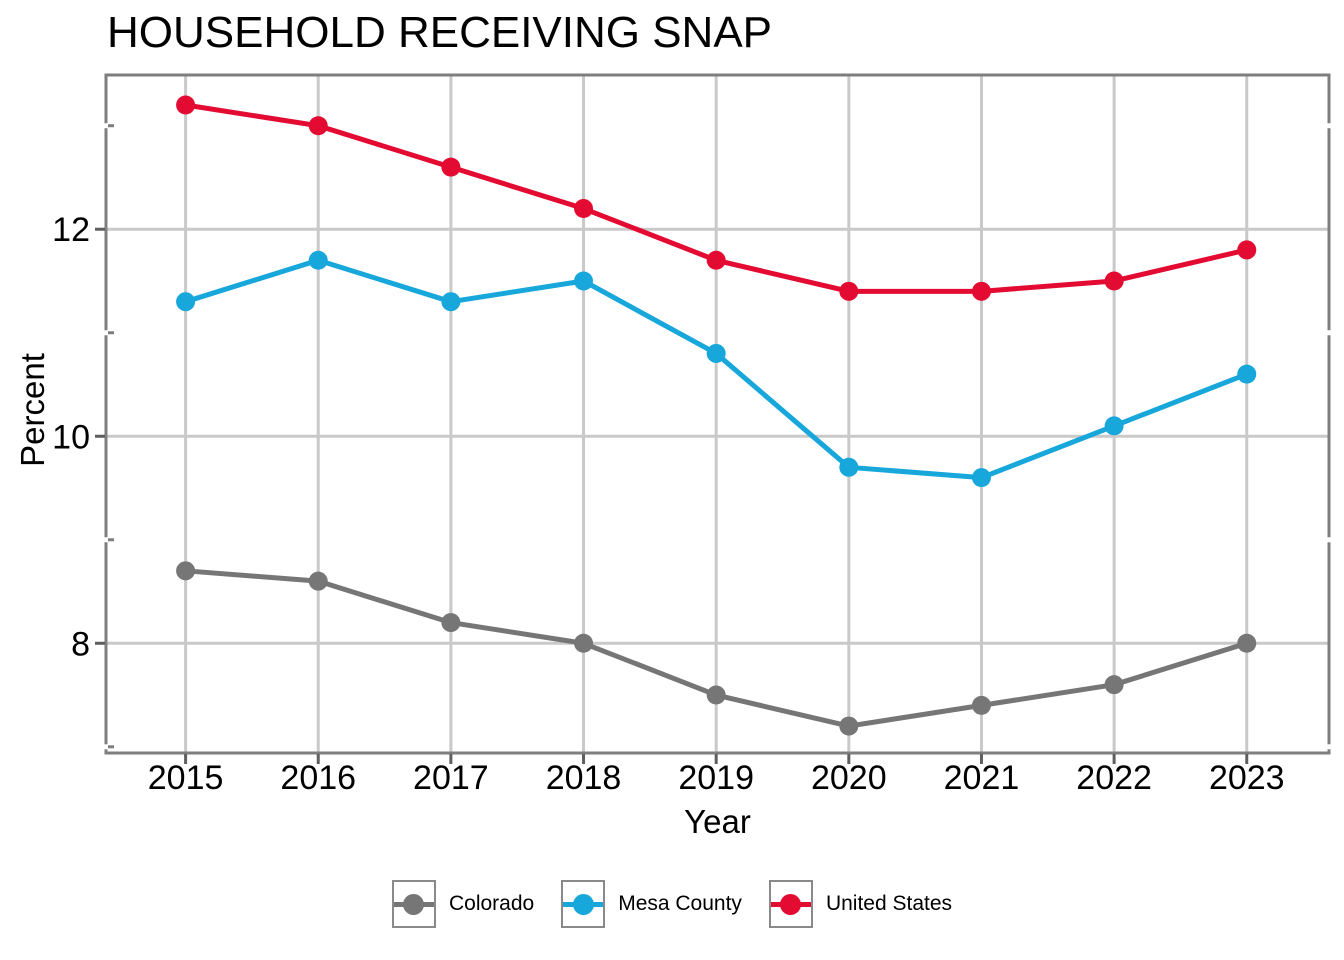 The image size is (1344, 960). Describe the element at coordinates (849, 726) in the screenshot. I see `data-point-colorado-2020` at that location.